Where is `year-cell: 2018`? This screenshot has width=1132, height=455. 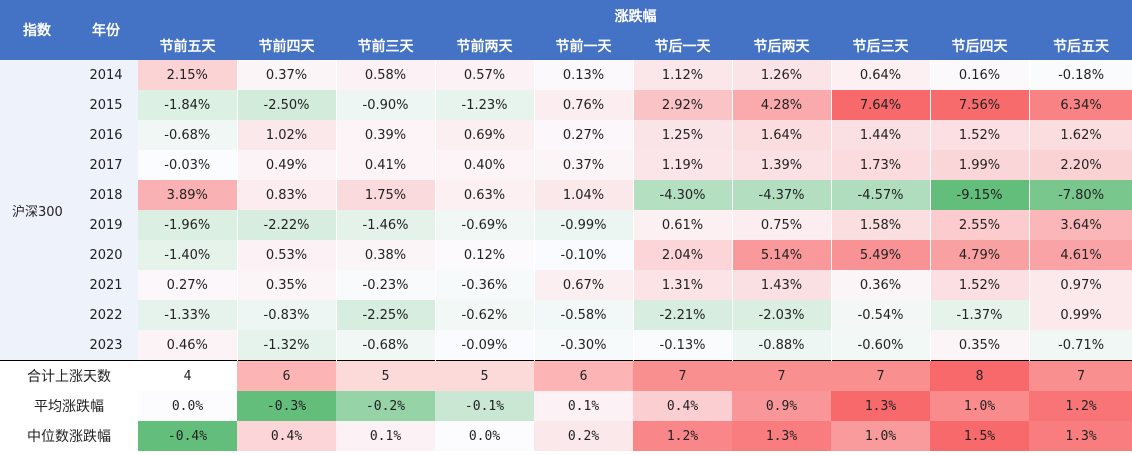 year-cell: 2018 is located at coordinates (106, 195).